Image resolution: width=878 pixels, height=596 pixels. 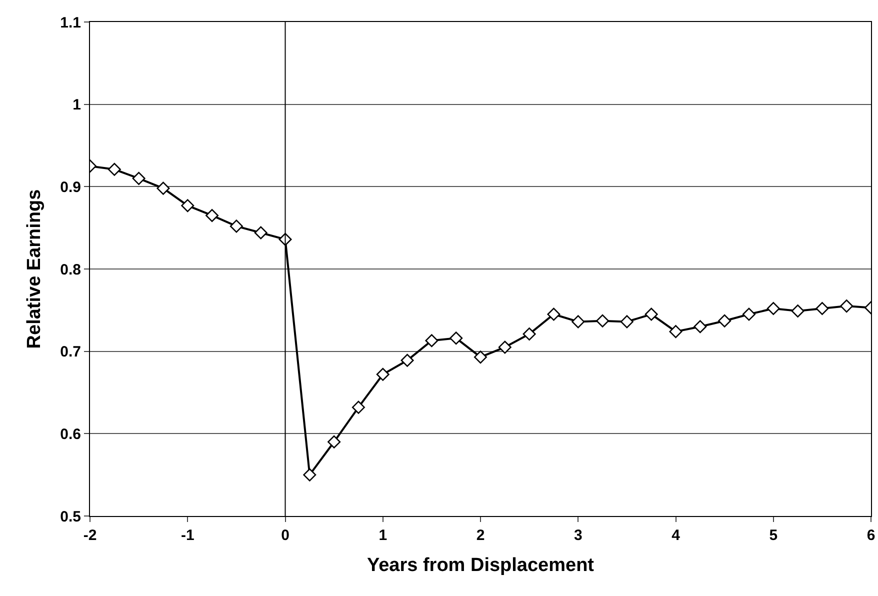 What do you see at coordinates (70, 352) in the screenshot?
I see `y-tick-label: 0.7` at bounding box center [70, 352].